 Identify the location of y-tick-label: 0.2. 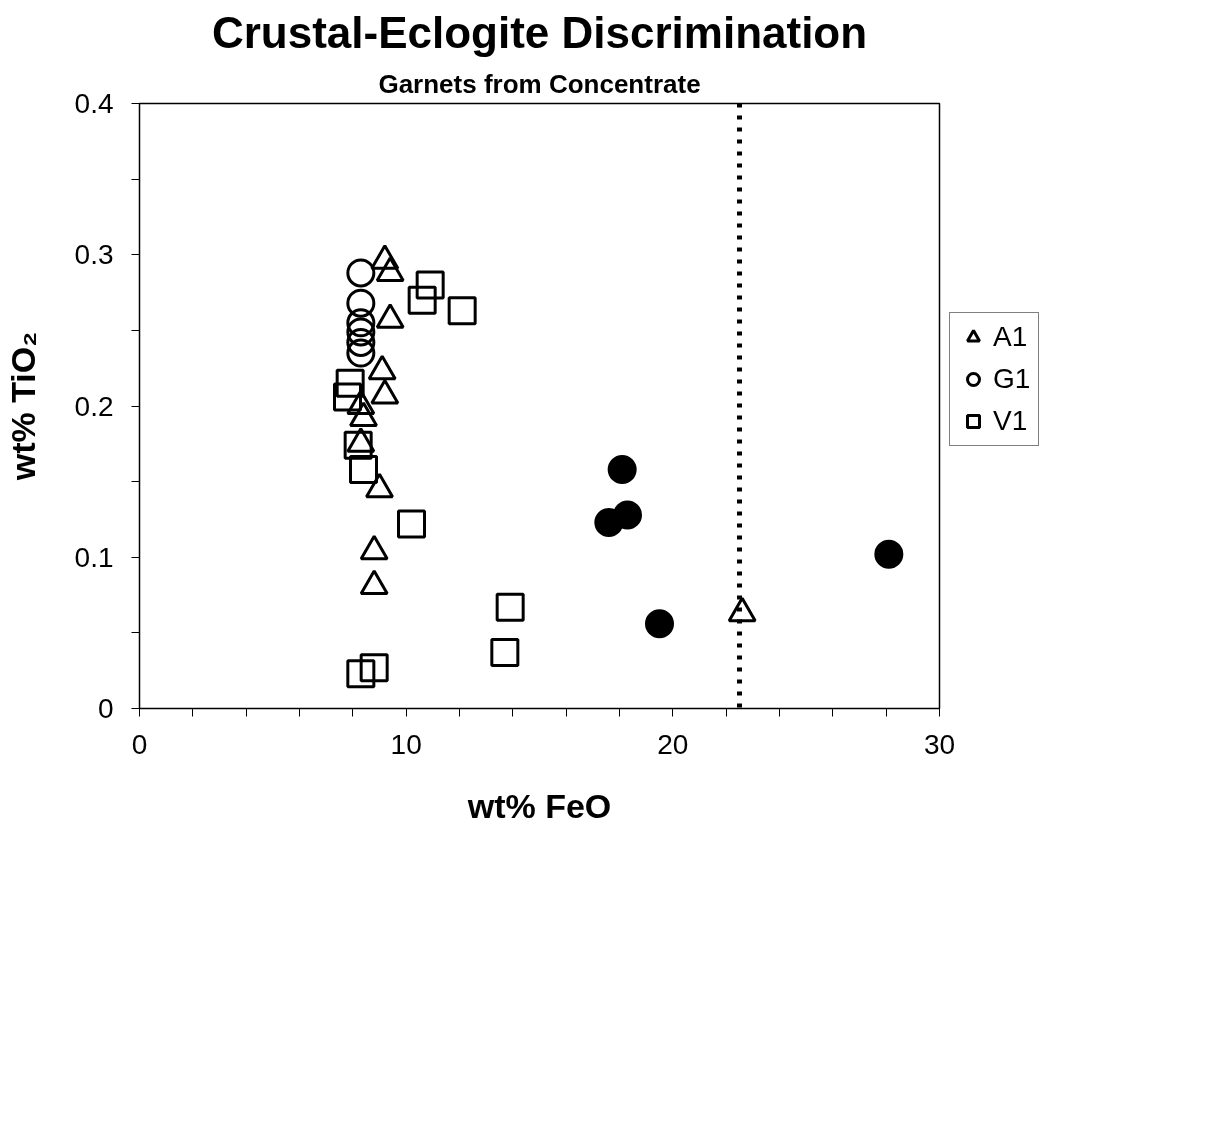
(94, 406).